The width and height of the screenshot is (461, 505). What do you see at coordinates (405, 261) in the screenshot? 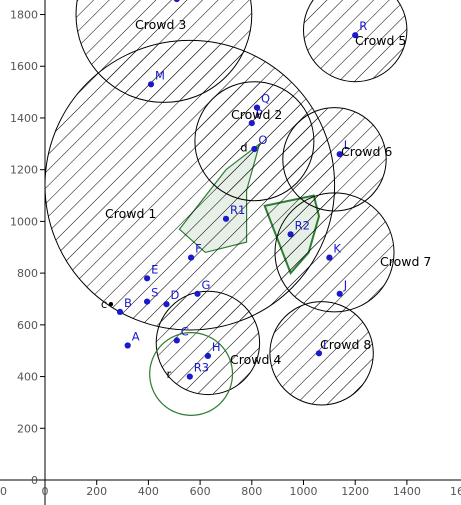
I see `crowd-label-7: Crowd 7` at bounding box center [405, 261].